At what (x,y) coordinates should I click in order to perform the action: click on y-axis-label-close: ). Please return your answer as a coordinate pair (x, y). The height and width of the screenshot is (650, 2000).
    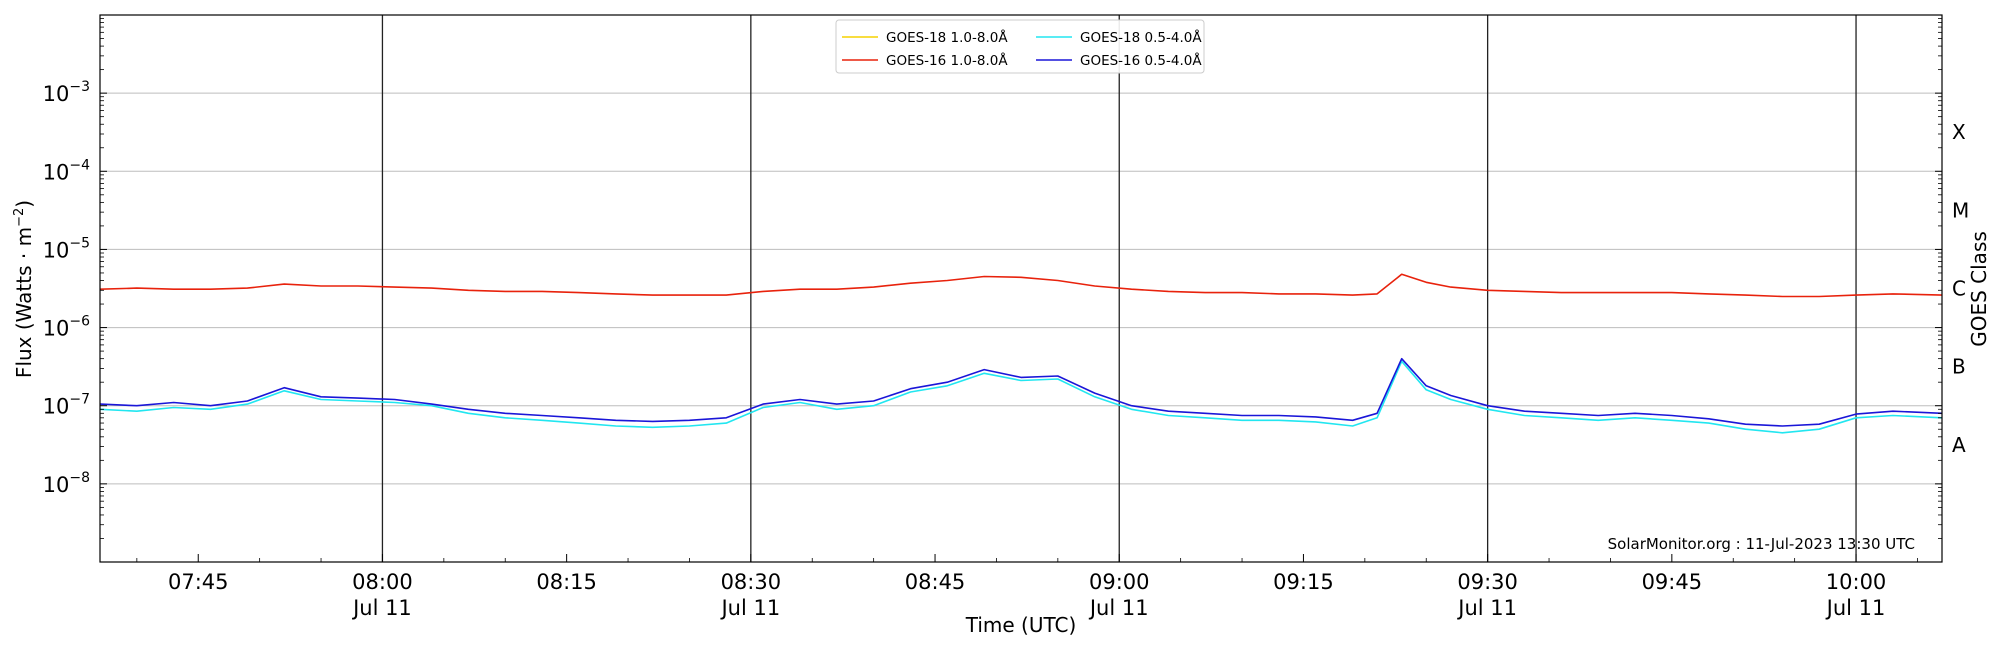
    Looking at the image, I should click on (24, 204).